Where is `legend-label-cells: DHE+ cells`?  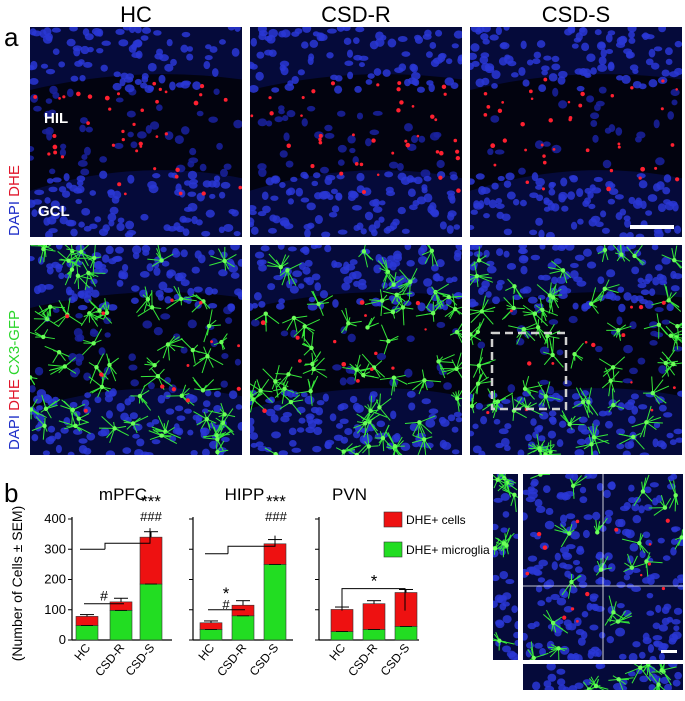
legend-label-cells: DHE+ cells is located at coordinates (436, 520).